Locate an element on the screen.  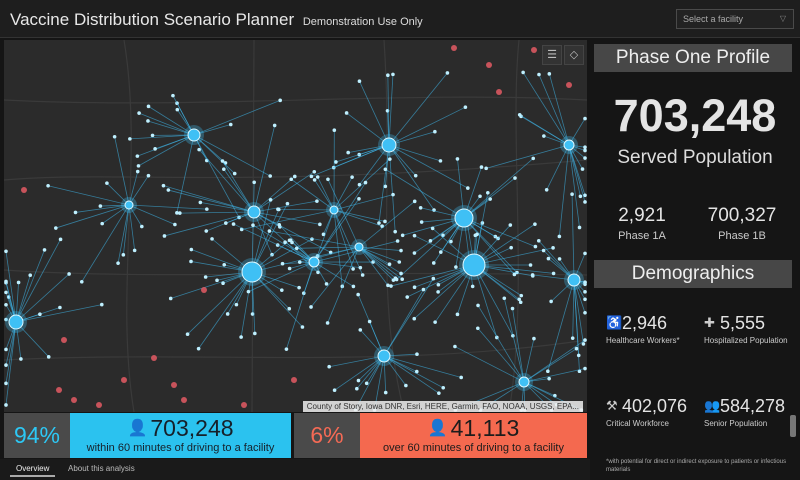
tab-overview: Overview is located at coordinates (33, 469).